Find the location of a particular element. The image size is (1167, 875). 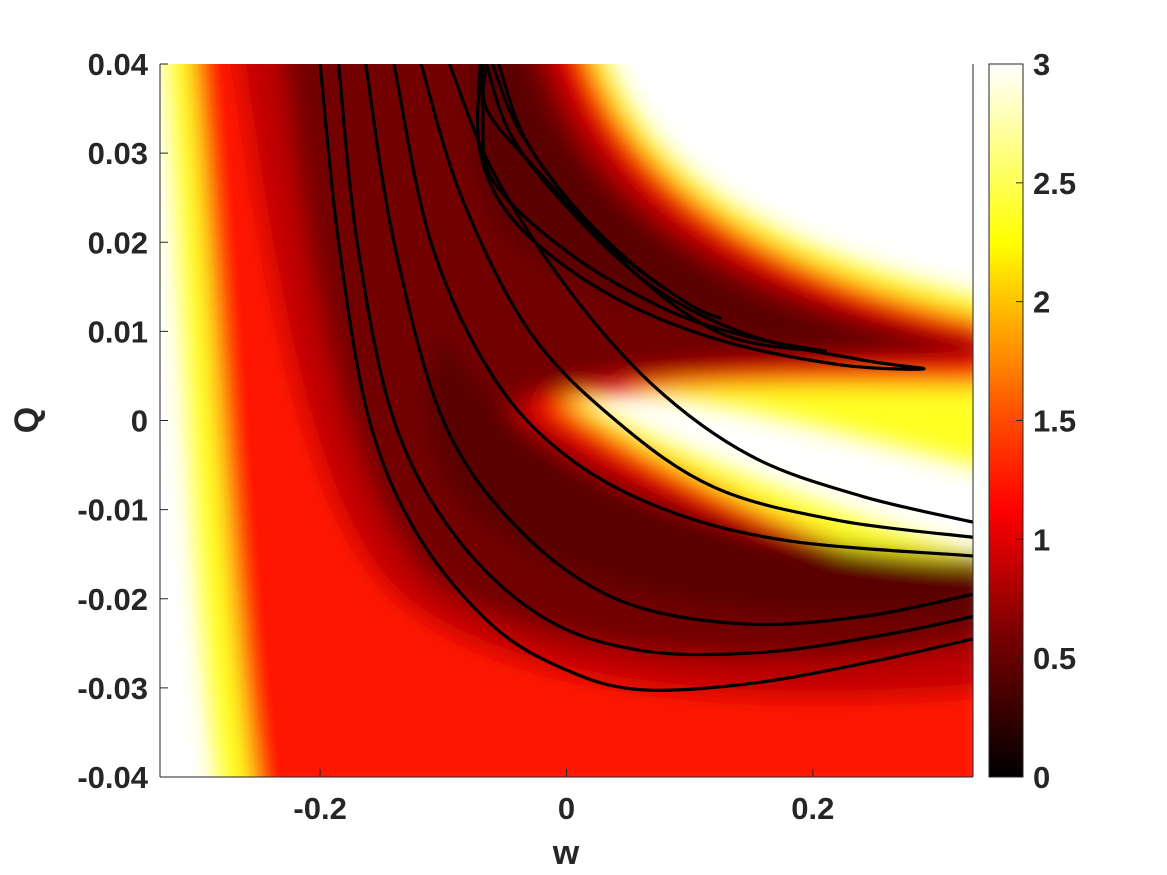

colorbar: 0 0.5 1 1.5 2 2.5 3 is located at coordinates (1032, 421).